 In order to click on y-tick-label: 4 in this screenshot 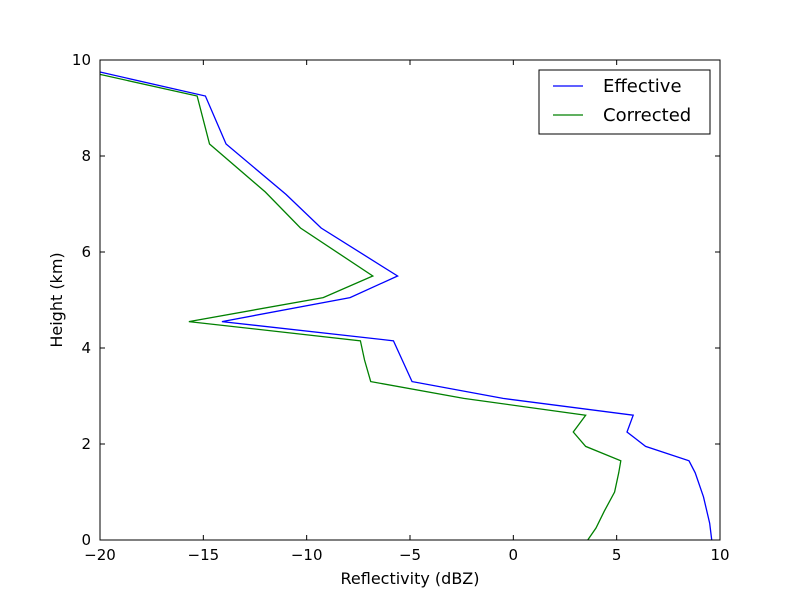, I will do `click(86, 348)`.